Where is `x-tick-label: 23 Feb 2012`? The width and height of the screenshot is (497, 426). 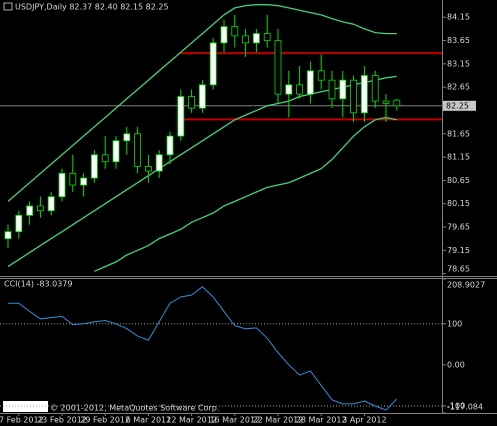 x-tick-label: 23 Feb 2012 is located at coordinates (62, 420).